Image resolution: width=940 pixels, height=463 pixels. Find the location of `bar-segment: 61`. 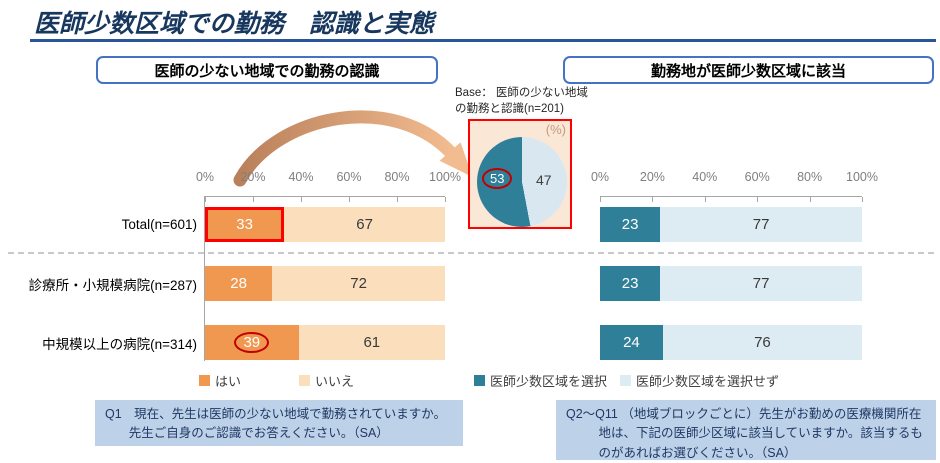

bar-segment: 61 is located at coordinates (371, 342).